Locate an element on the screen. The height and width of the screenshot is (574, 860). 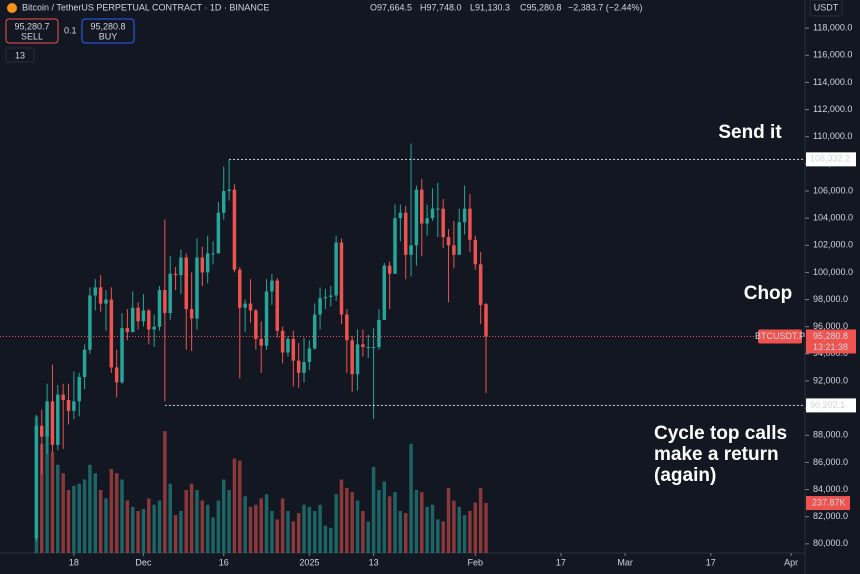
volume-tag-bg is located at coordinates (828, 503).